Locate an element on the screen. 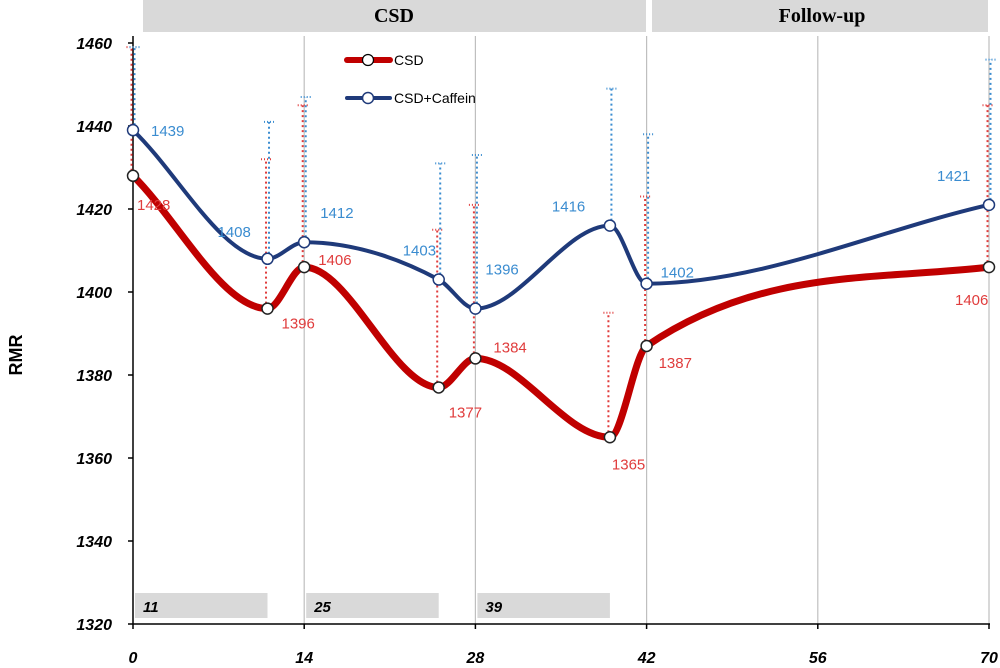  x-tick-label-28: 28 is located at coordinates (475, 658).